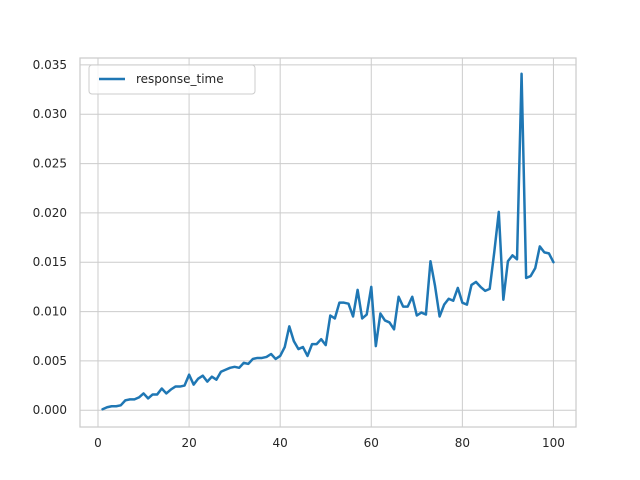  I want to click on legend-label-response-time: response_time, so click(180, 79).